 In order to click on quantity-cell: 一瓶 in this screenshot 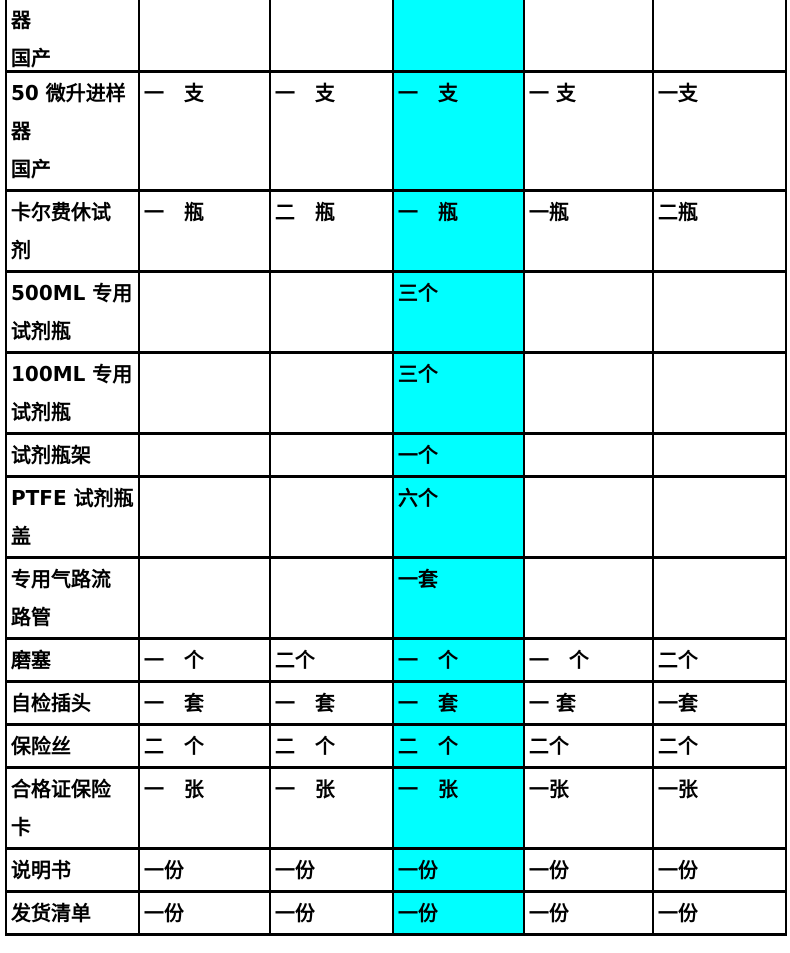, I will do `click(588, 231)`.